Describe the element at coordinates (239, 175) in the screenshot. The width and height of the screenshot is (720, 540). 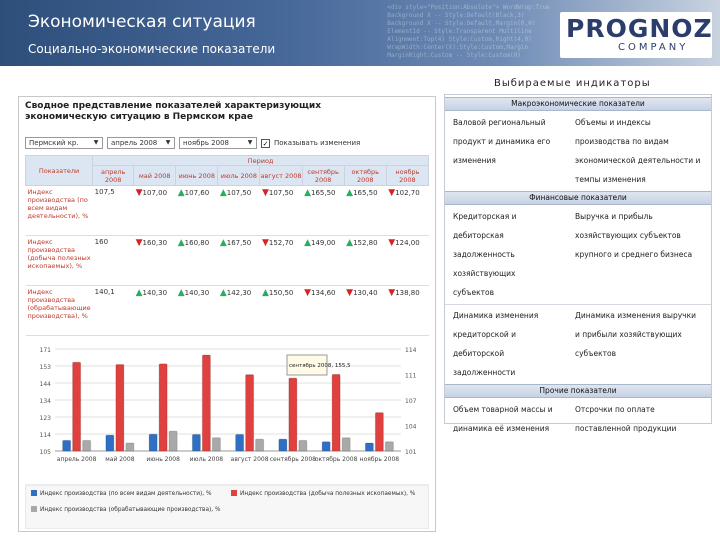
I see `col-header-month: июль 2008` at that location.